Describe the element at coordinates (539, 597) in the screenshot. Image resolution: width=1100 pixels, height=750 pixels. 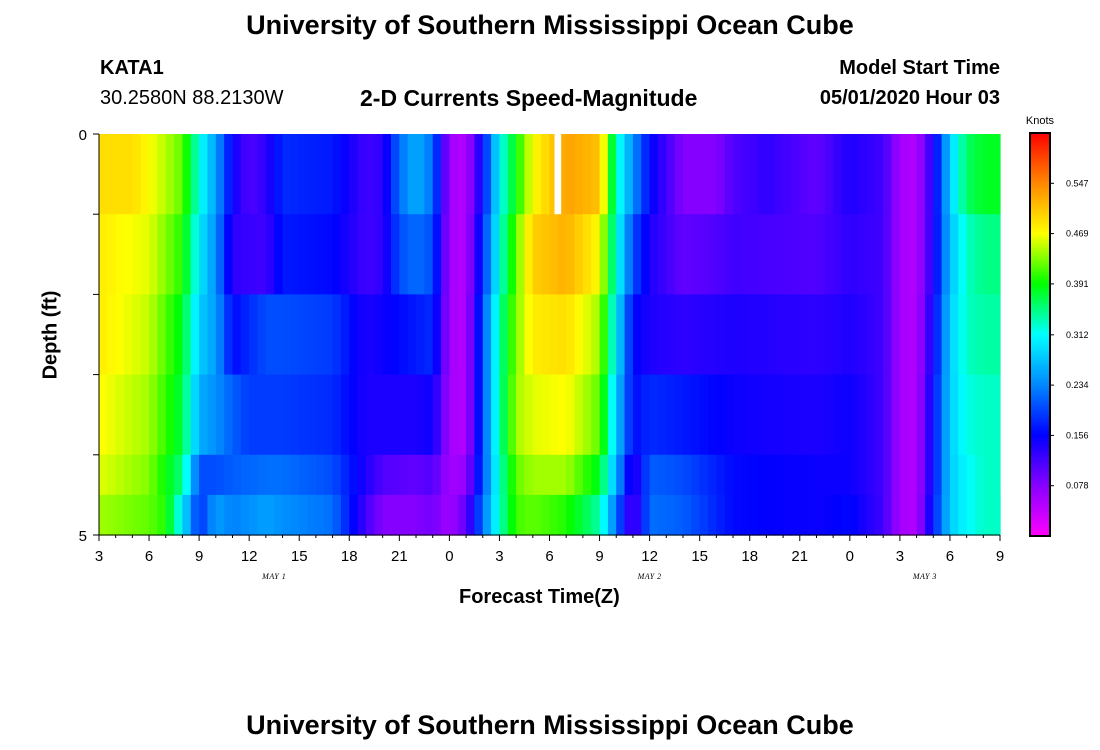
I see `x-axis-label: Forecast Time(Z)` at that location.